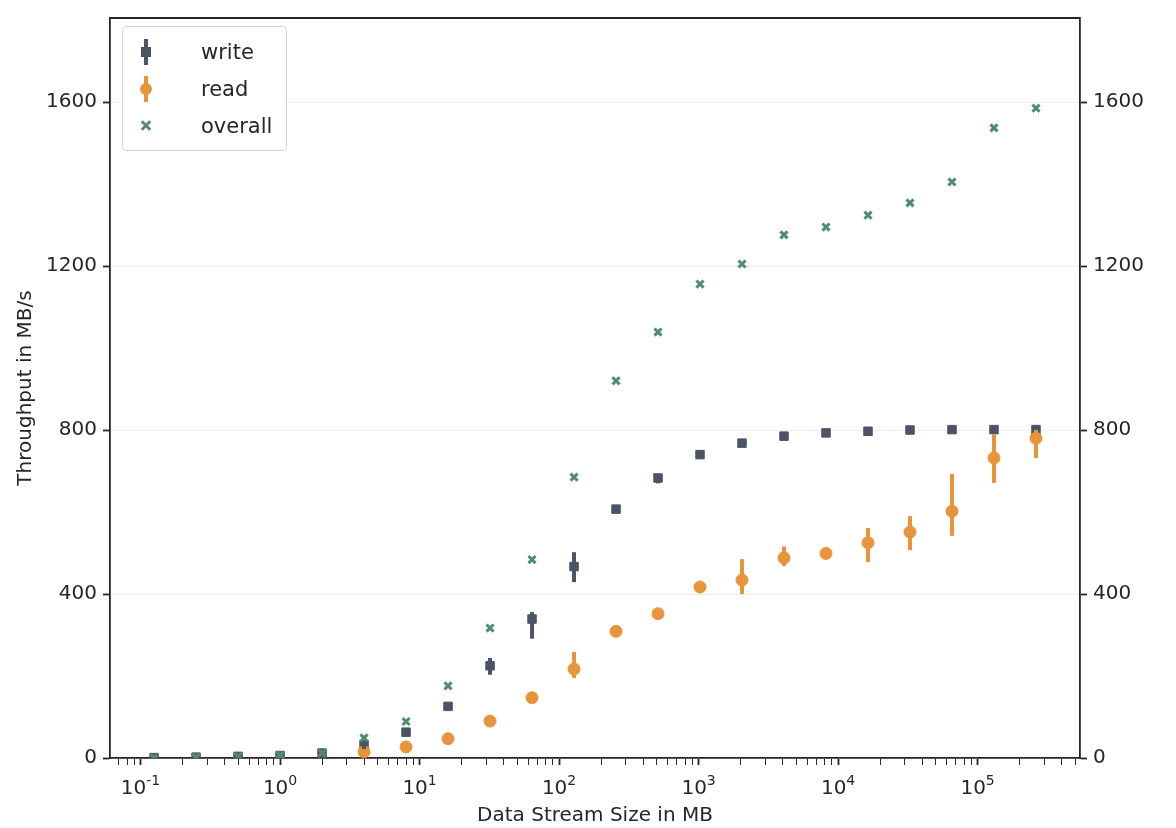 The height and width of the screenshot is (828, 1176). What do you see at coordinates (1112, 592) in the screenshot?
I see `y2-tick-label: 400` at bounding box center [1112, 592].